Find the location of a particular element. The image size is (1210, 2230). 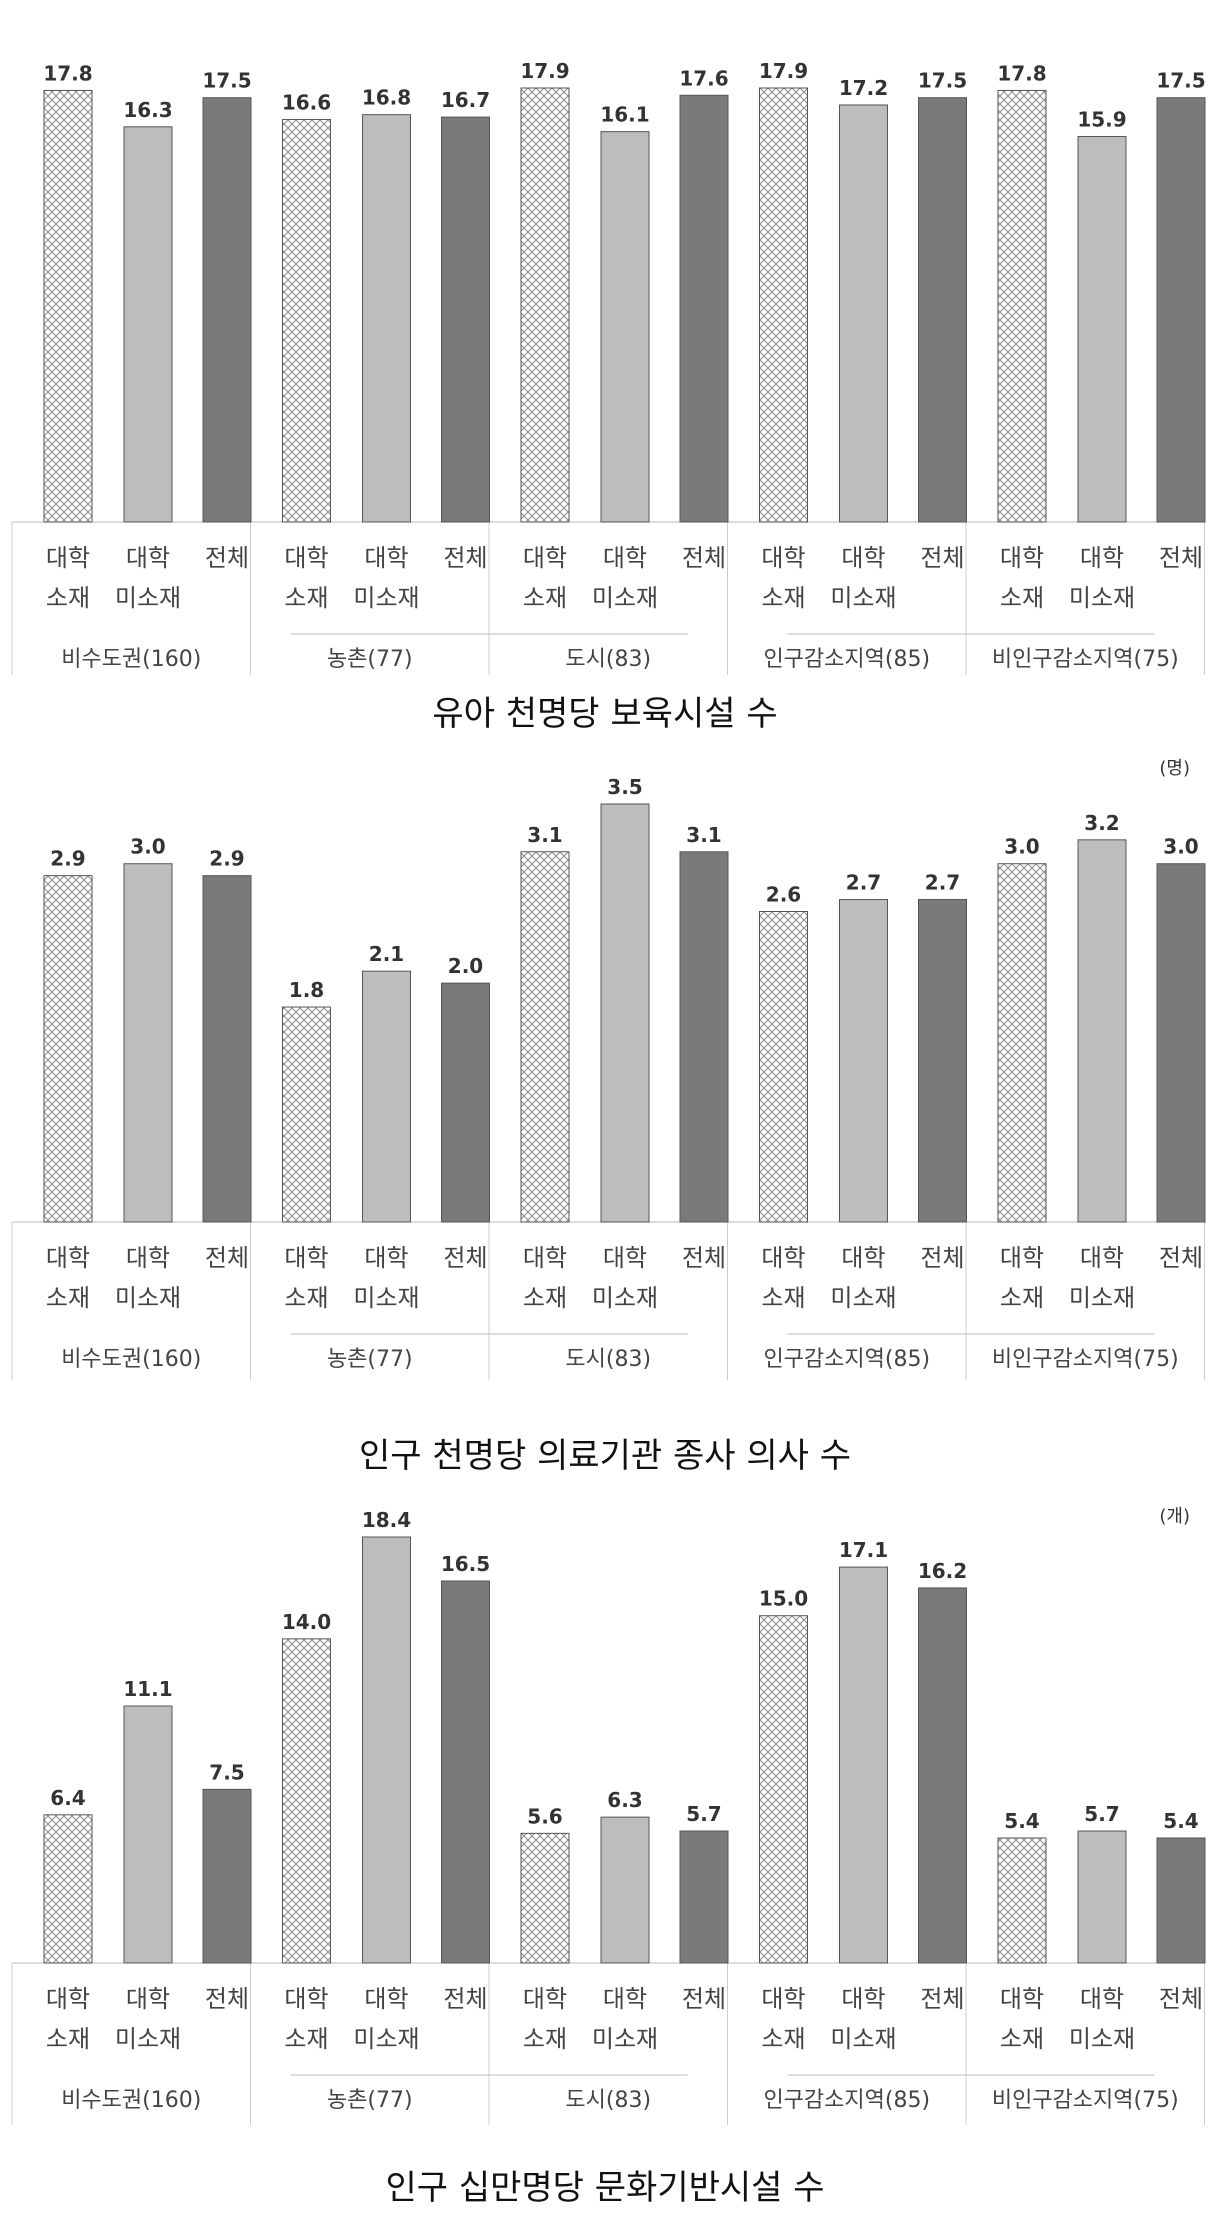

data-label: 3.1 is located at coordinates (544, 835).